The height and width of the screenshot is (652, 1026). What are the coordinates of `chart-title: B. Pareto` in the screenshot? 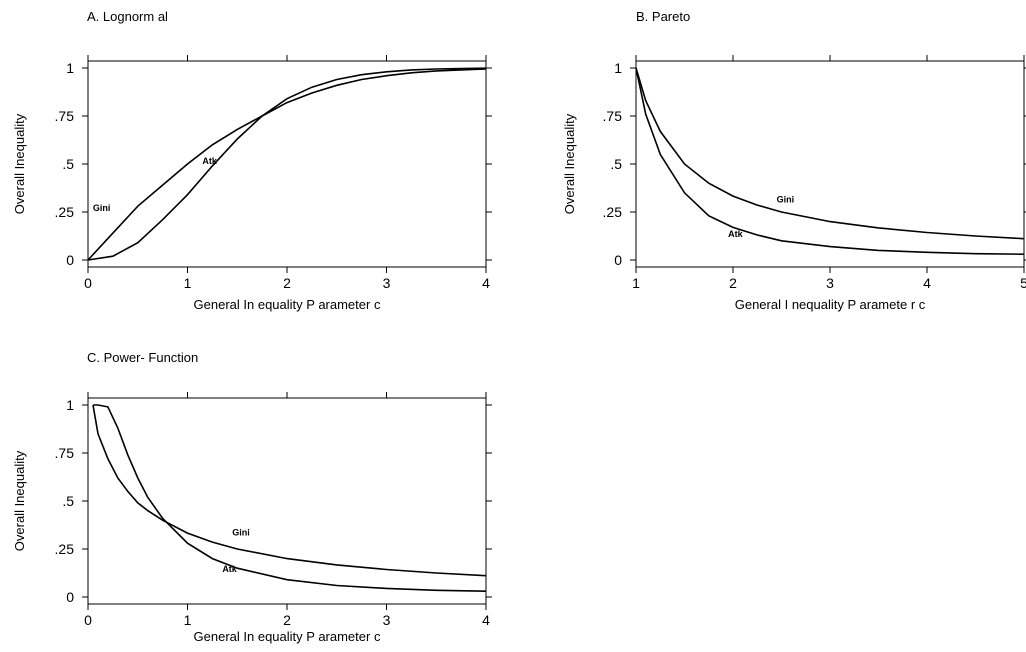 It's located at (663, 16).